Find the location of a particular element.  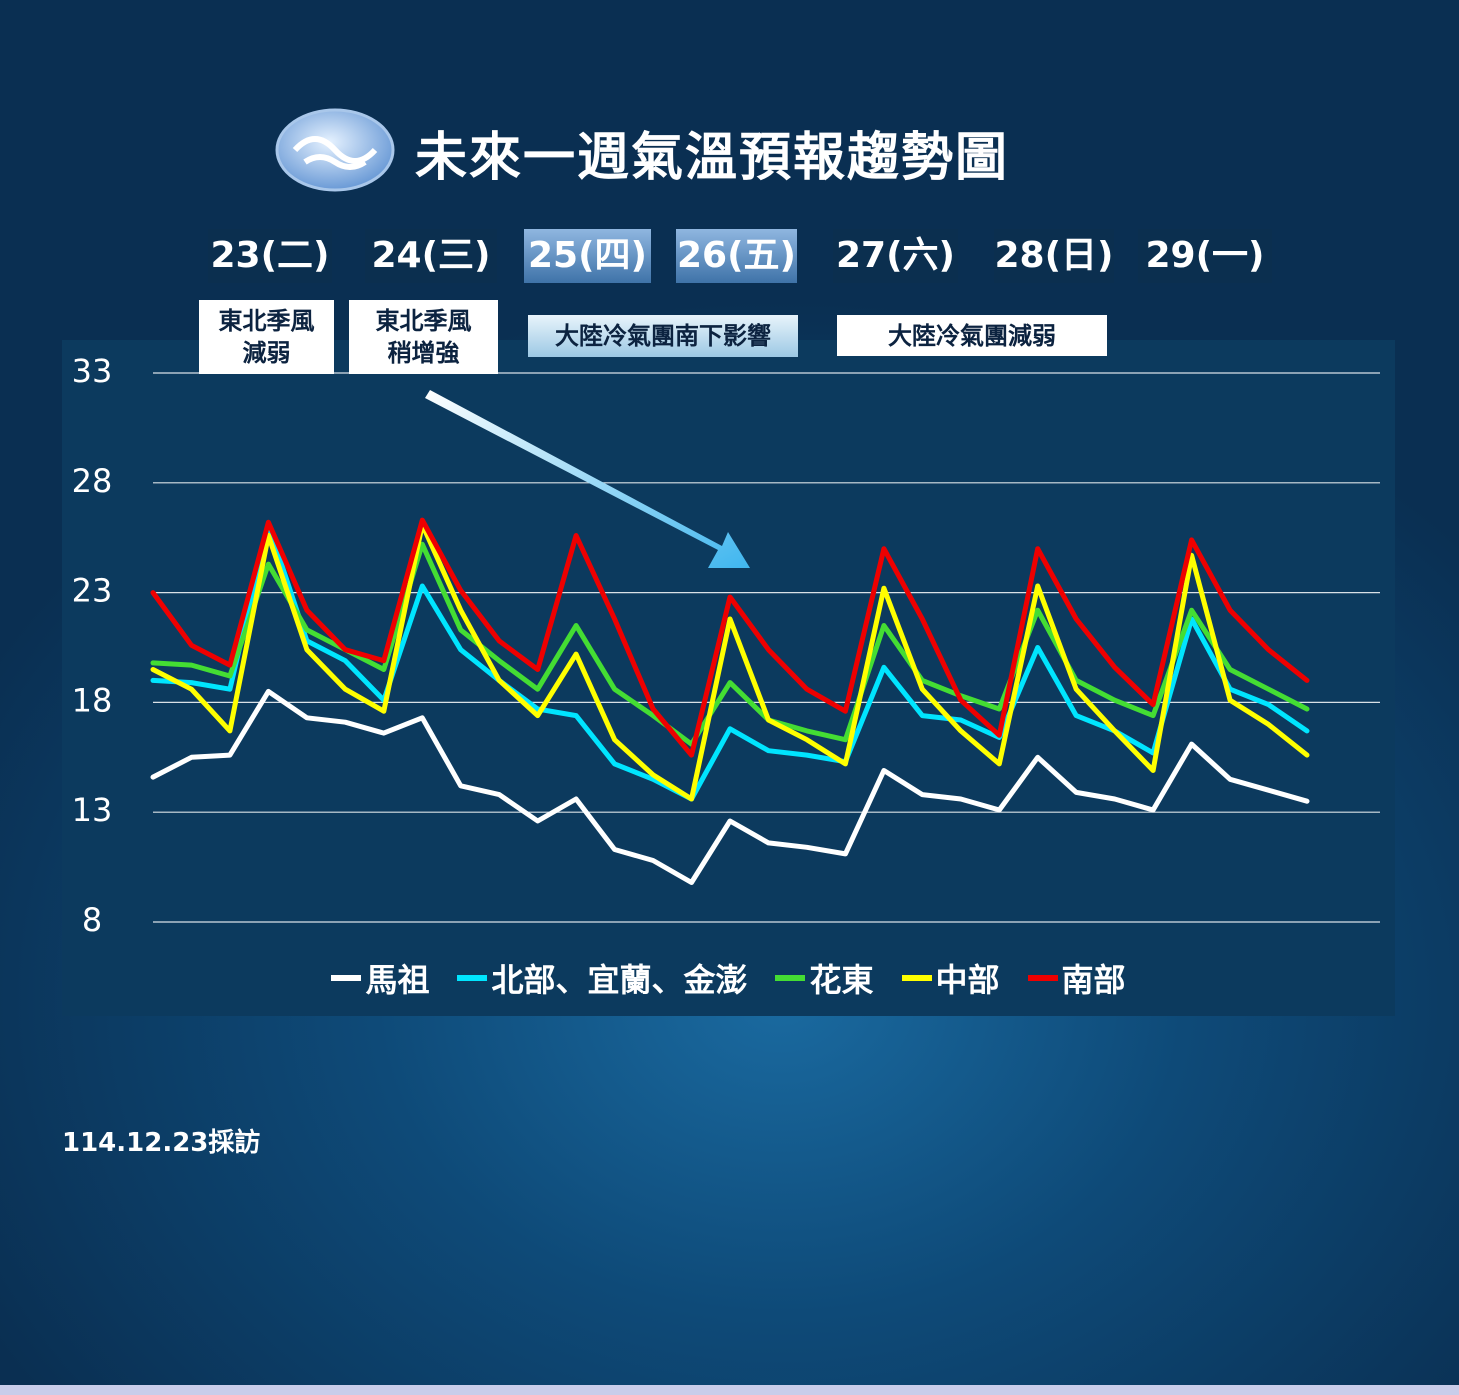

annotation: 東北季風 稍增強 is located at coordinates (423, 337).